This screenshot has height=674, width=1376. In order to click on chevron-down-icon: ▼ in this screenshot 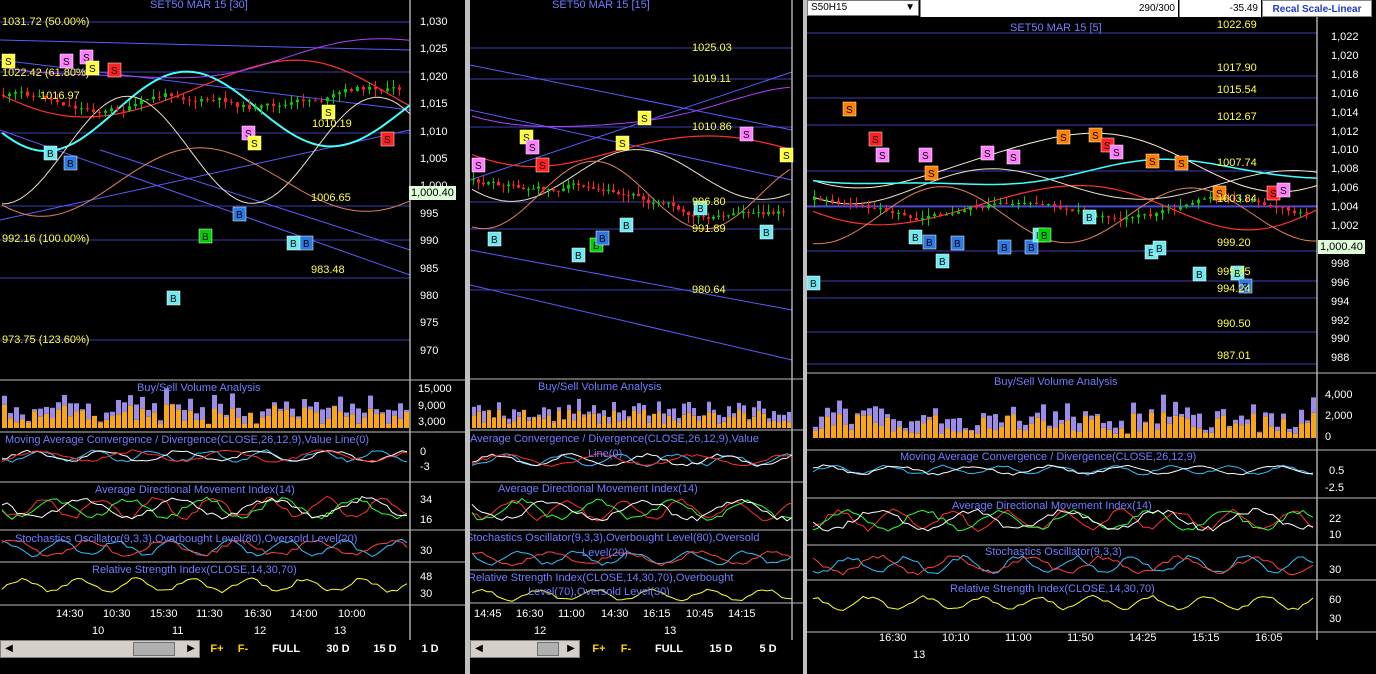, I will do `click(910, 7)`.